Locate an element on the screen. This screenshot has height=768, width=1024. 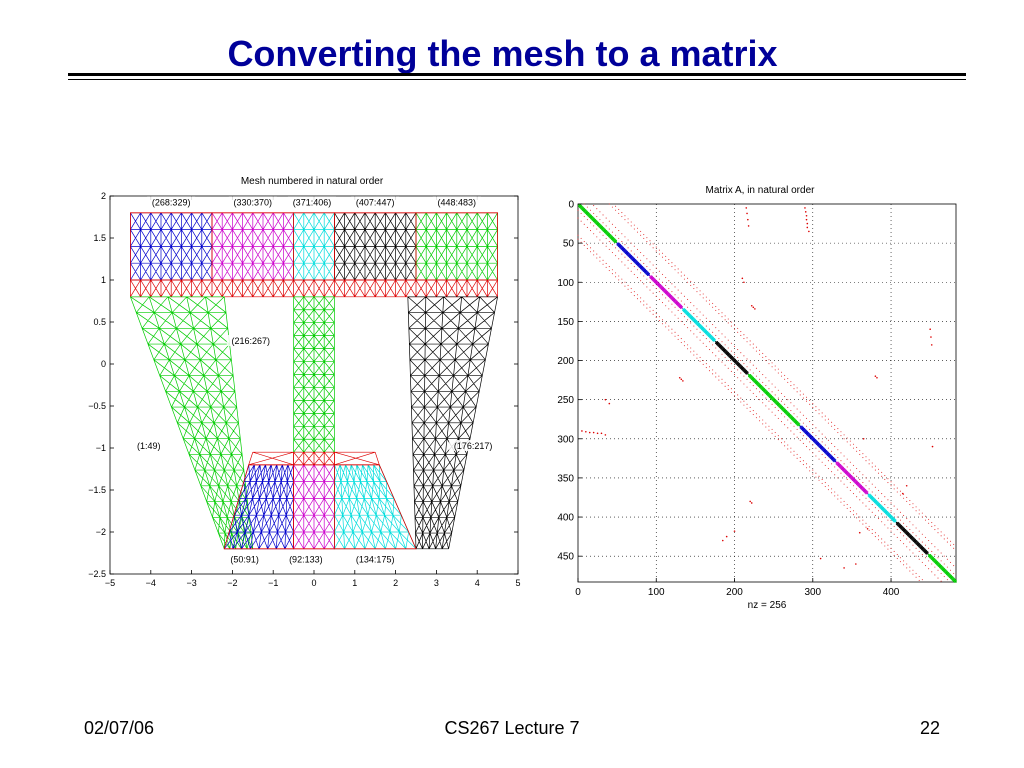
mesh-x-tick-label: −2 is located at coordinates (232, 583).